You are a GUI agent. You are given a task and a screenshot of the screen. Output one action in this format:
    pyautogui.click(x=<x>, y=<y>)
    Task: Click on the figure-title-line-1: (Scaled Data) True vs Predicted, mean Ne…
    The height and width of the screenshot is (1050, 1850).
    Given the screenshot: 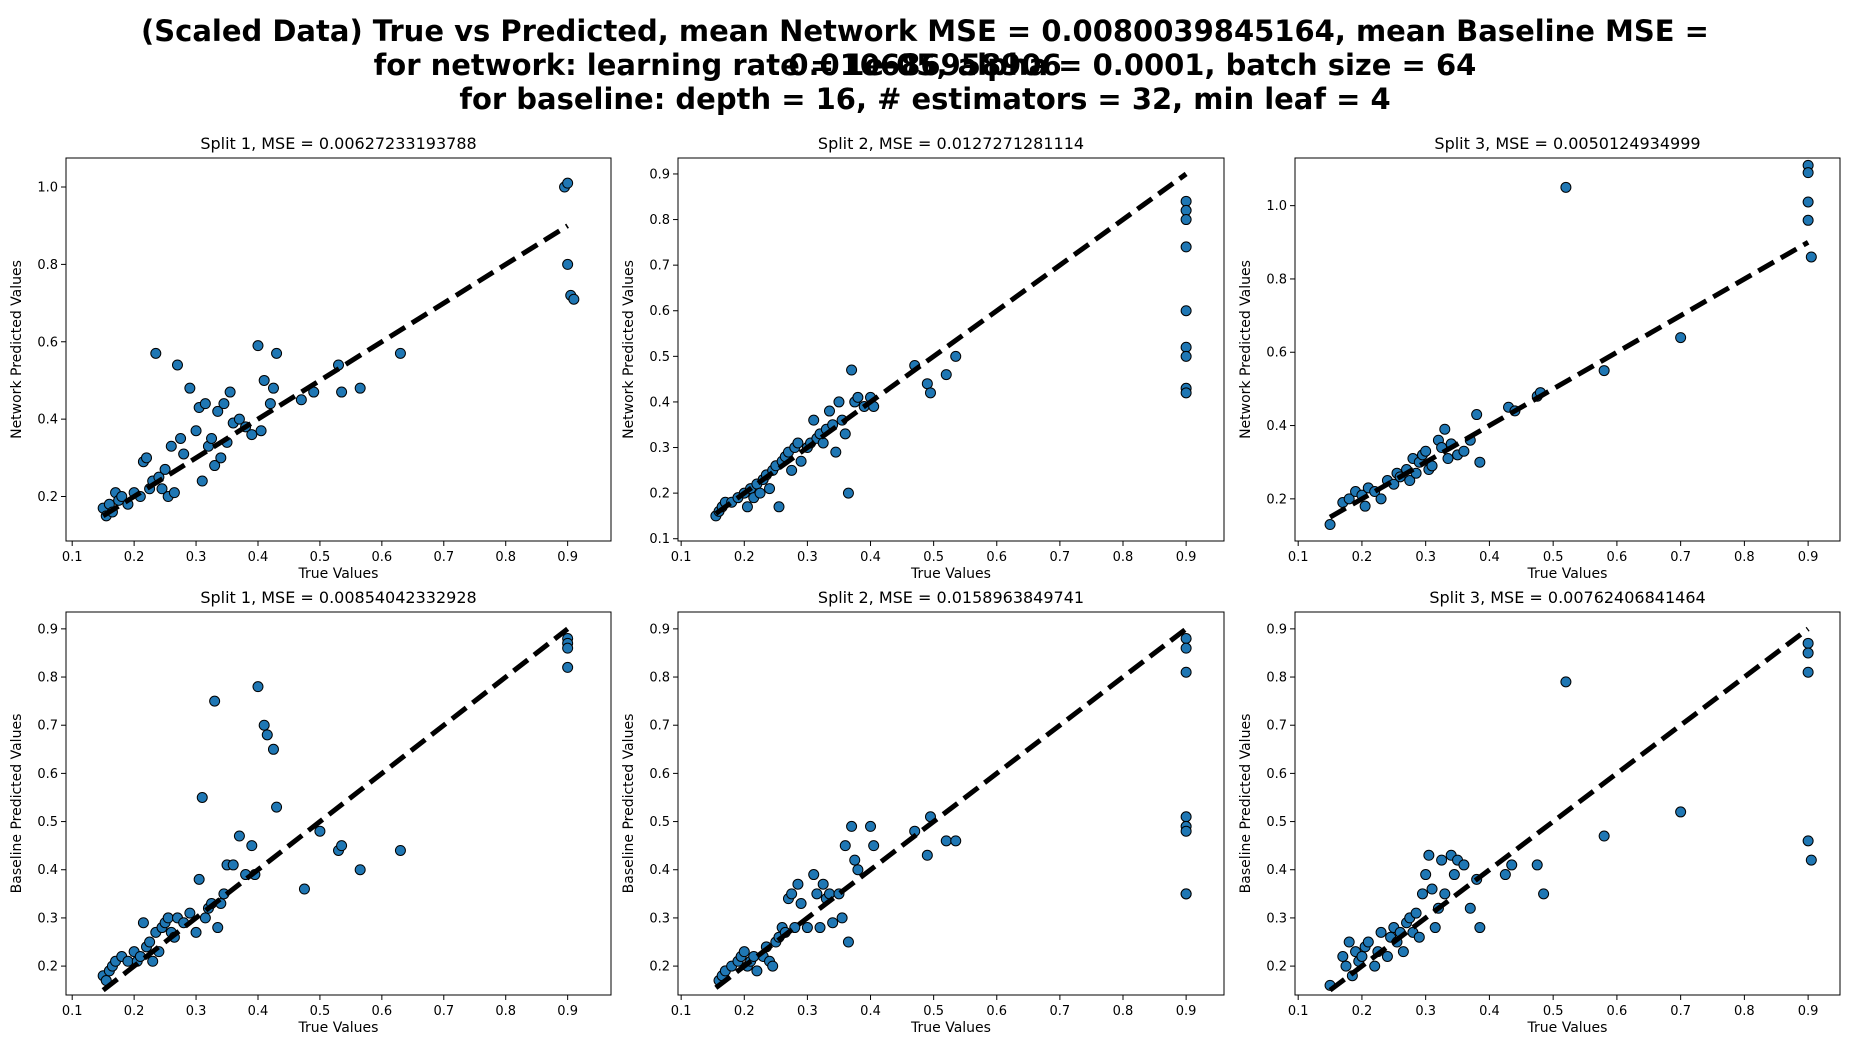 What is the action you would take?
    pyautogui.click(x=925, y=48)
    